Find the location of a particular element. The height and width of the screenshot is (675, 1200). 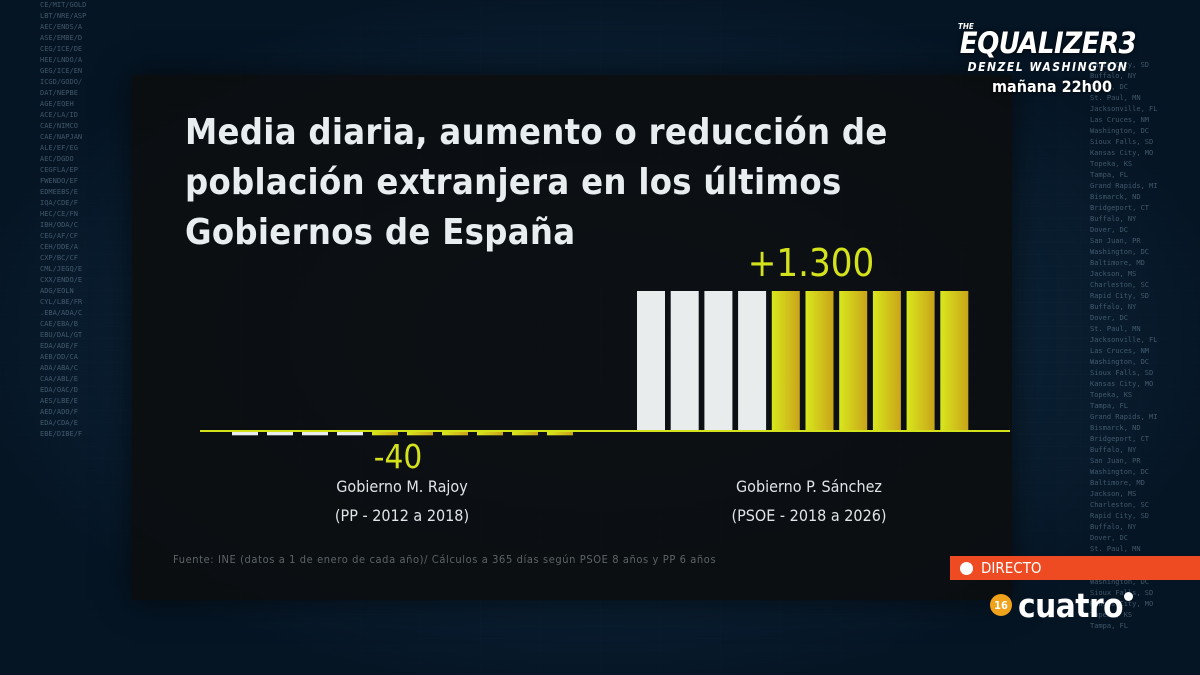

channel-logo: 16 cuatro is located at coordinates (1062, 605).